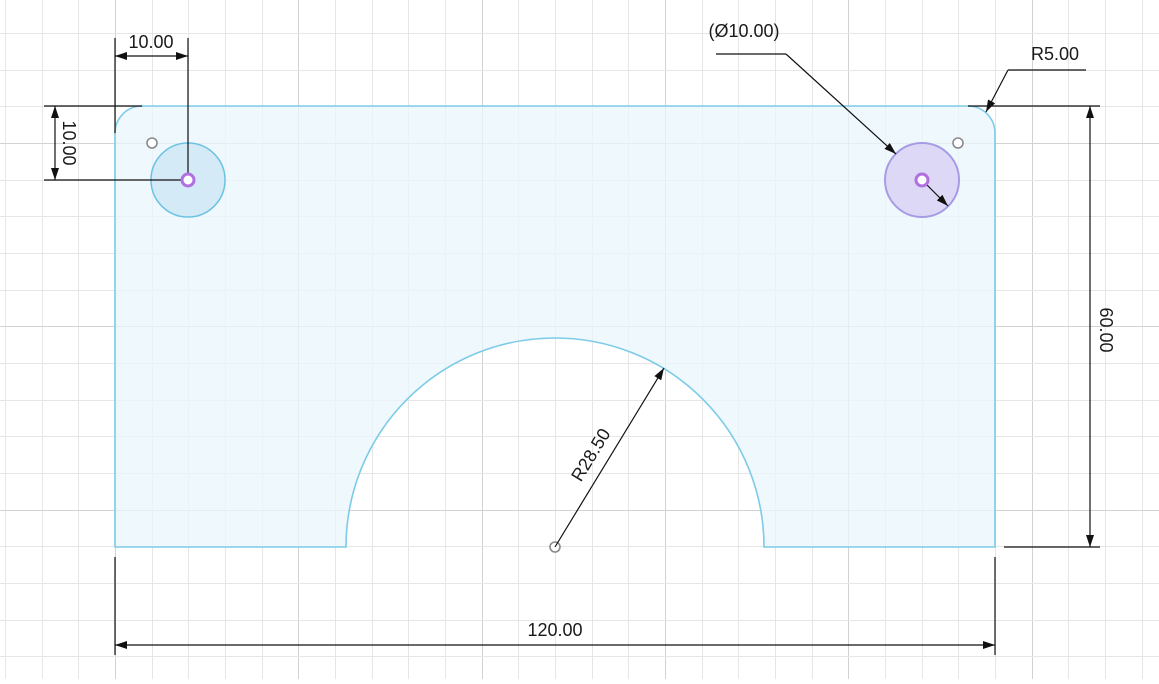  What do you see at coordinates (116, 143) in the screenshot?
I see `dimension-hole-offset-y: 10.00` at bounding box center [116, 143].